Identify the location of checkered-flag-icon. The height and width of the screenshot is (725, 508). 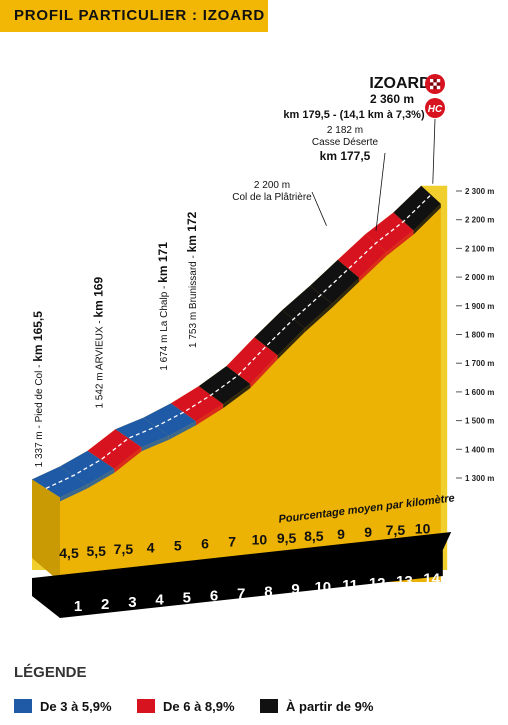
(435, 84).